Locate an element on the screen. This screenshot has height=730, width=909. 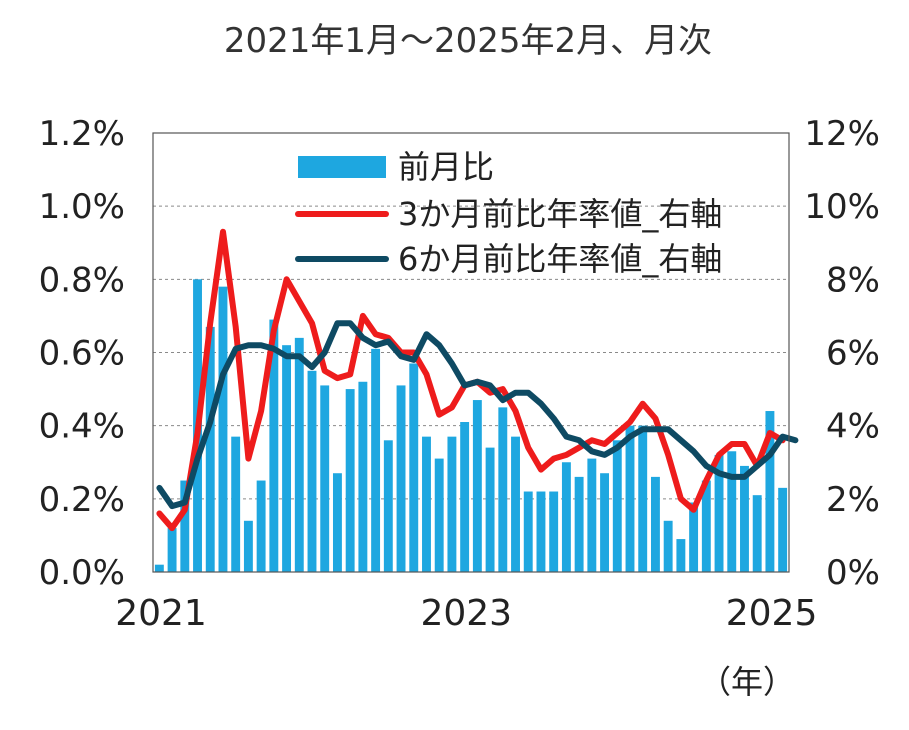
left-tick-label: 0.6% is located at coordinates (82, 354).